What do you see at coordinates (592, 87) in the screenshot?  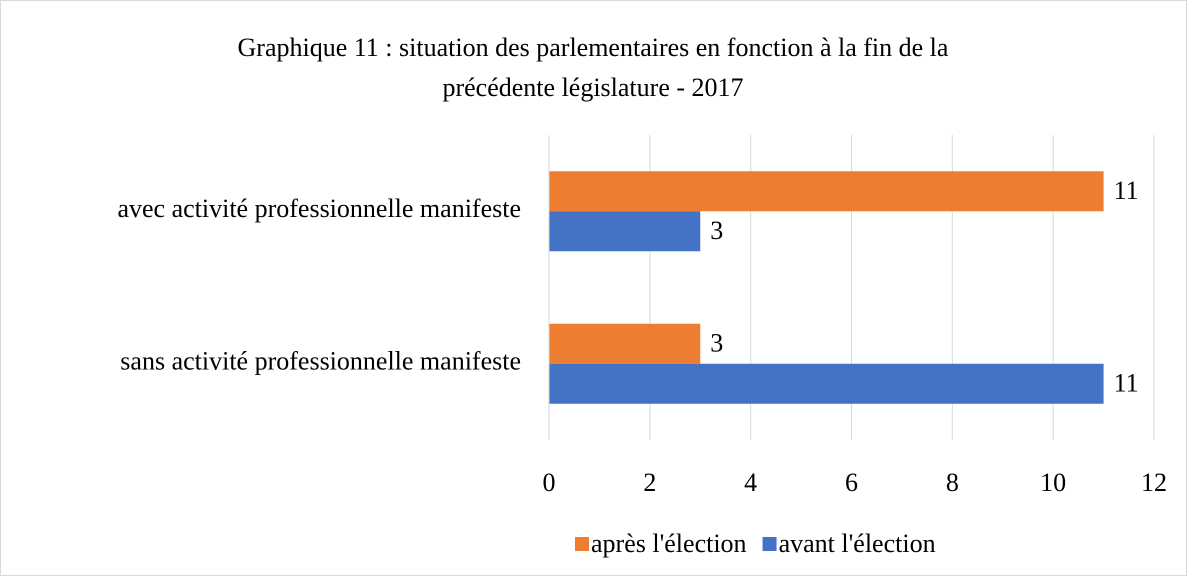 I see `chart-title: précédente législature - 2017` at bounding box center [592, 87].